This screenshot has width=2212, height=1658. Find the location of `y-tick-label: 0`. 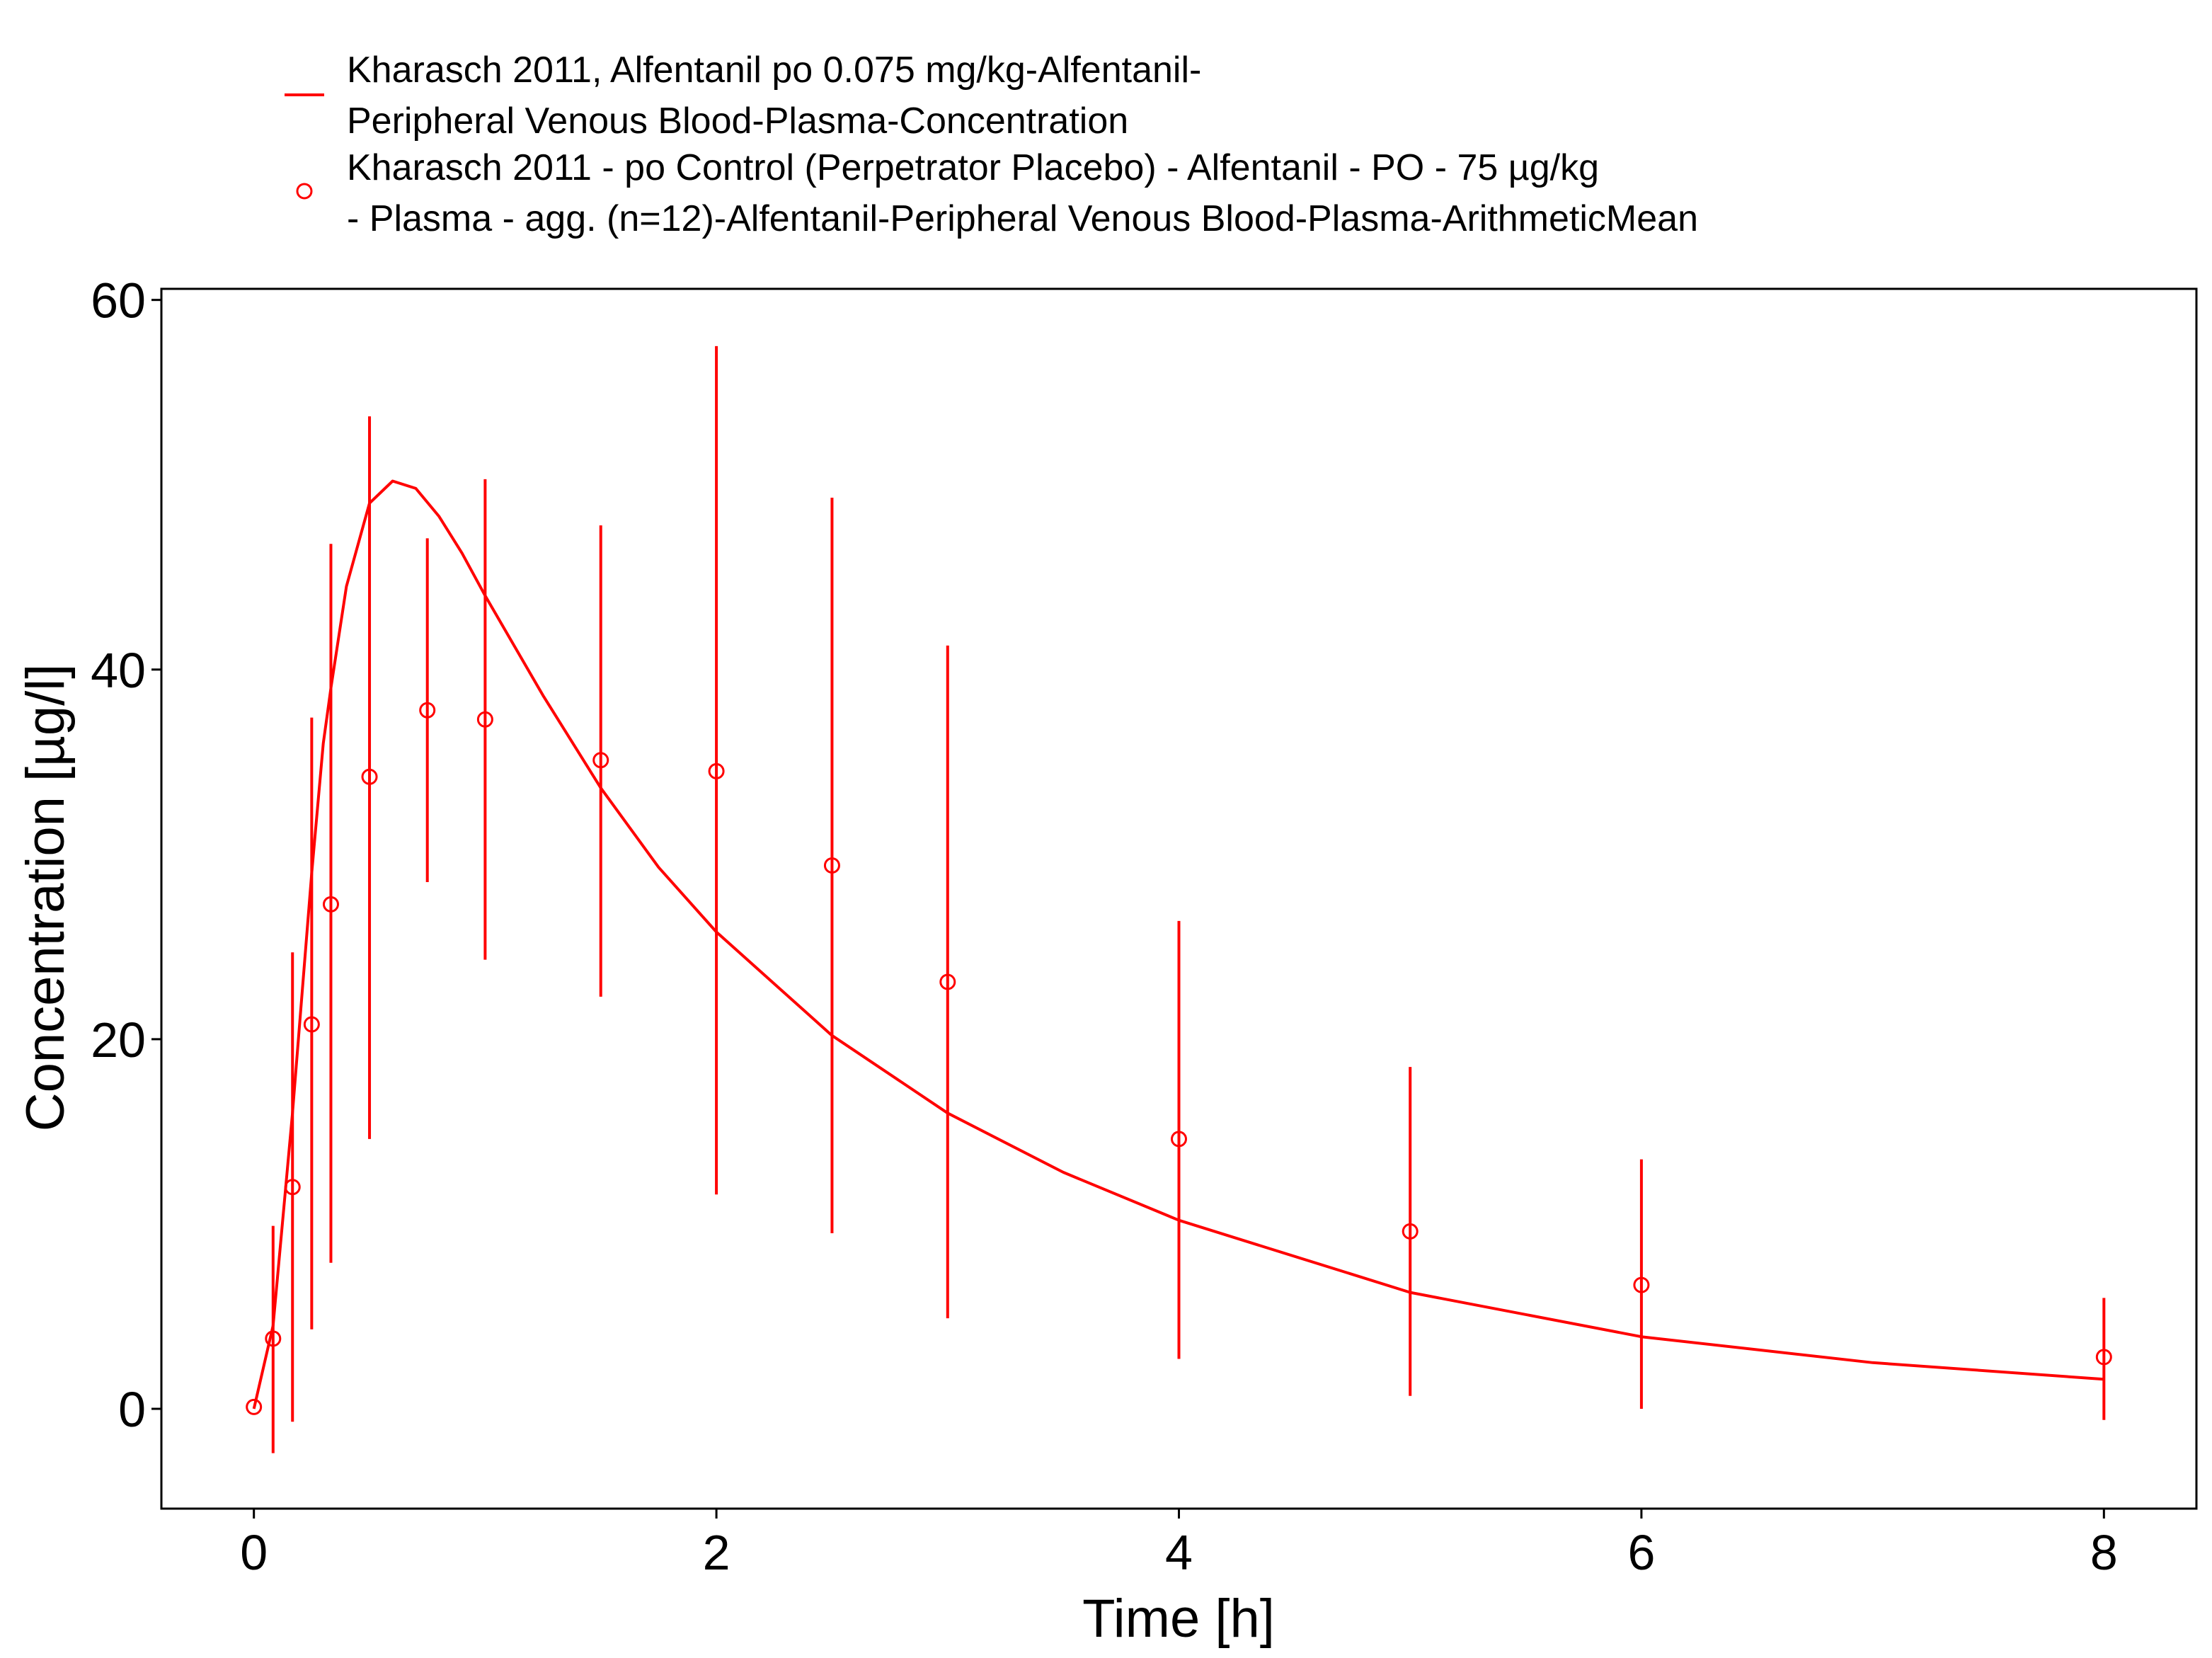

y-tick-label: 0 is located at coordinates (132, 1409).